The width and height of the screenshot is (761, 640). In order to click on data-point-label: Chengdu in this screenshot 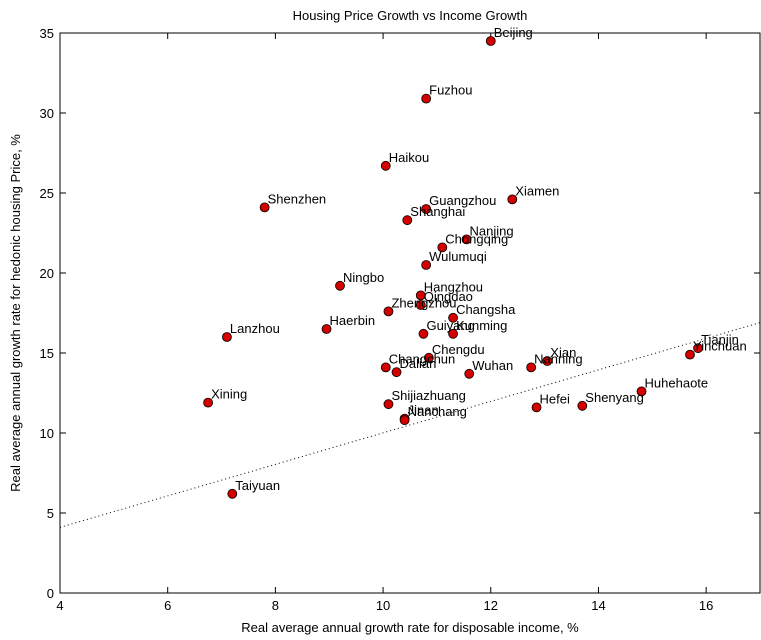, I will do `click(458, 349)`.